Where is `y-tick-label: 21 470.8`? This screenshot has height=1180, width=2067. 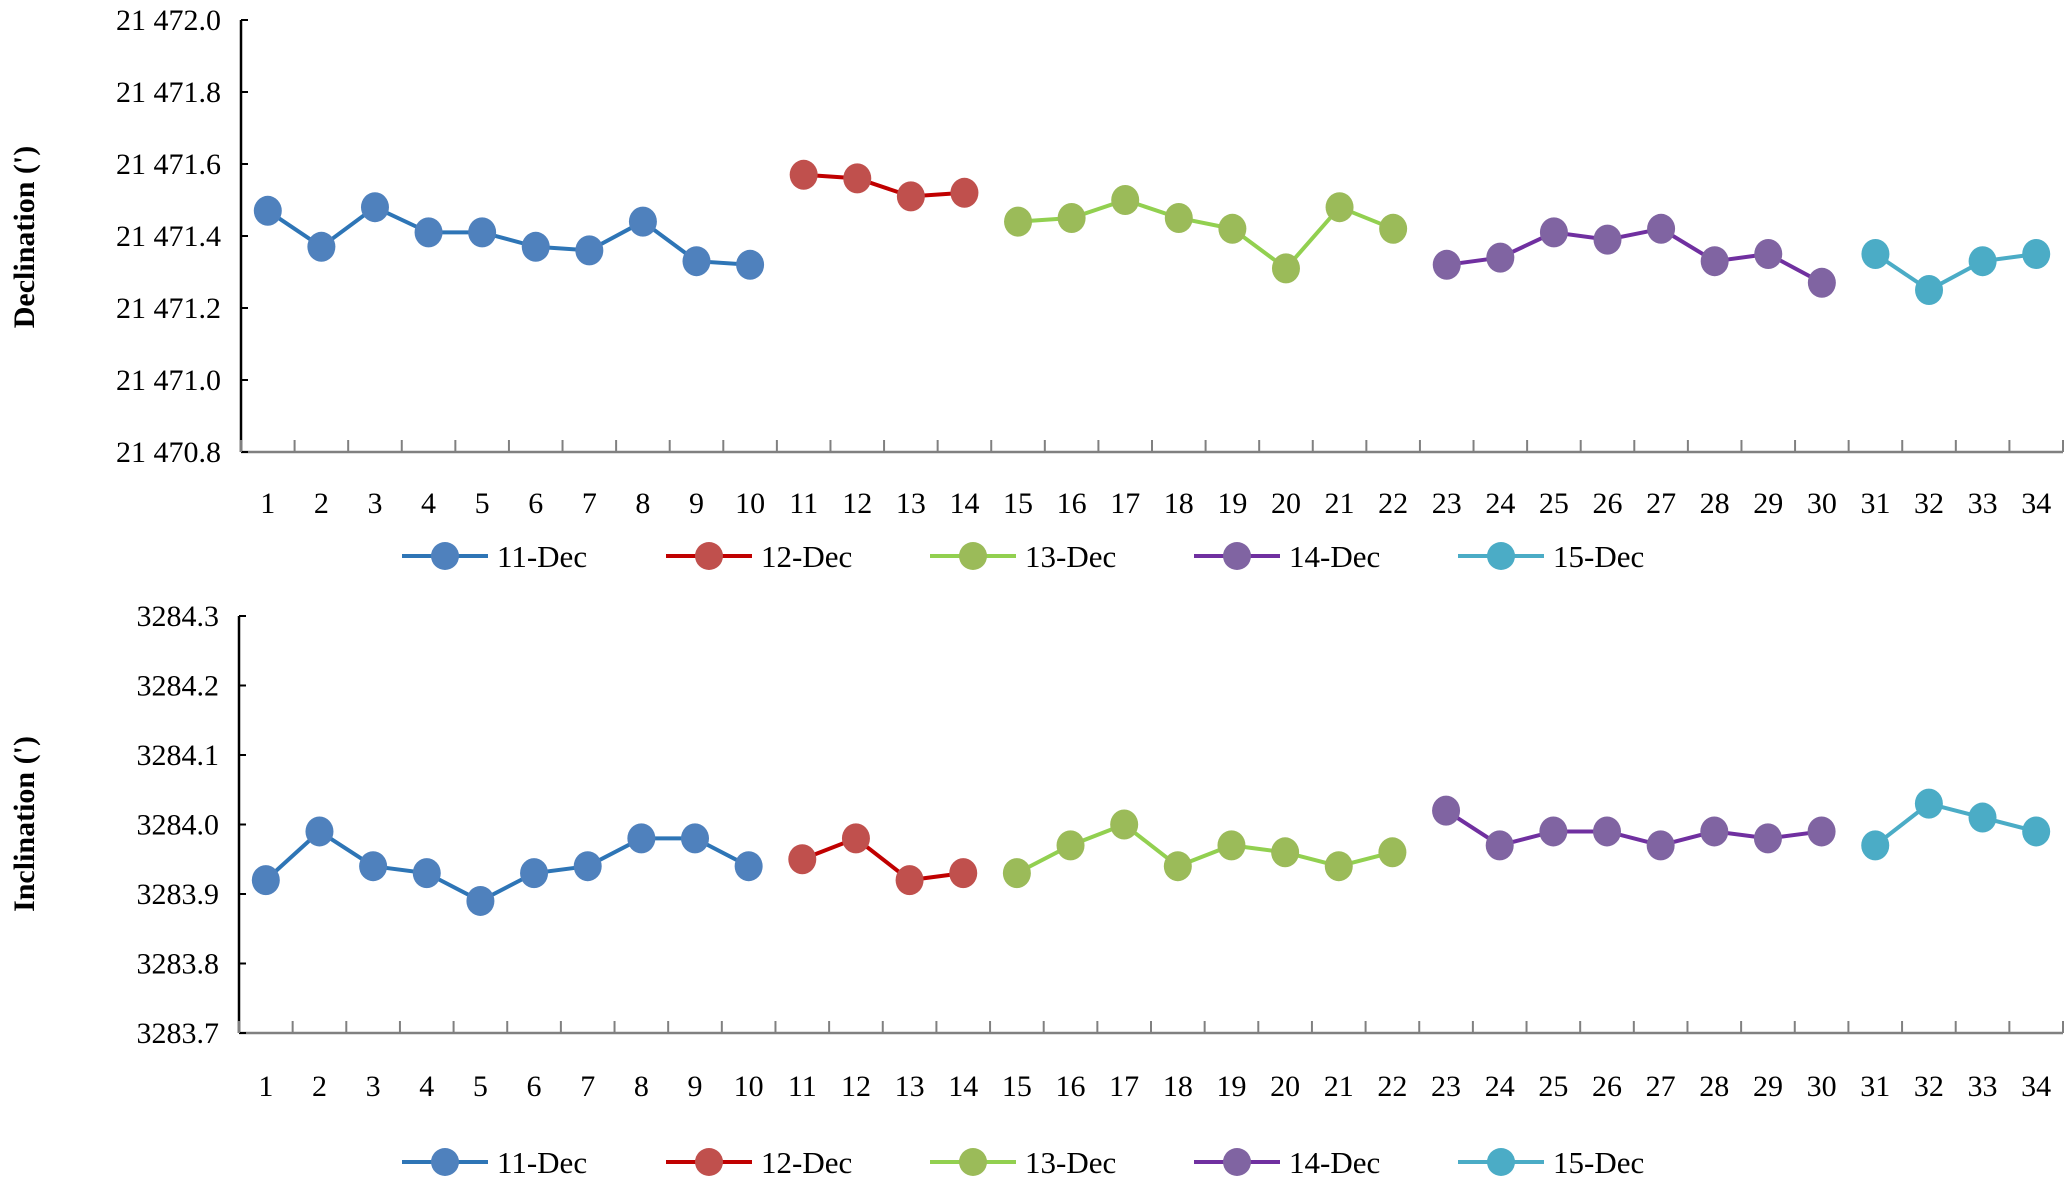
y-tick-label: 21 470.8 is located at coordinates (168, 452).